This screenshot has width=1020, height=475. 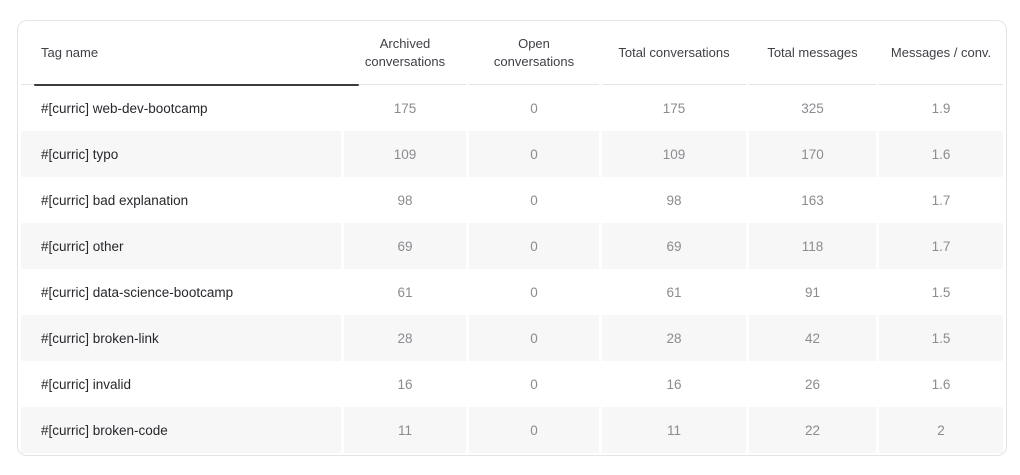 What do you see at coordinates (181, 154) in the screenshot?
I see `tag-name-cell: #[curric] typo` at bounding box center [181, 154].